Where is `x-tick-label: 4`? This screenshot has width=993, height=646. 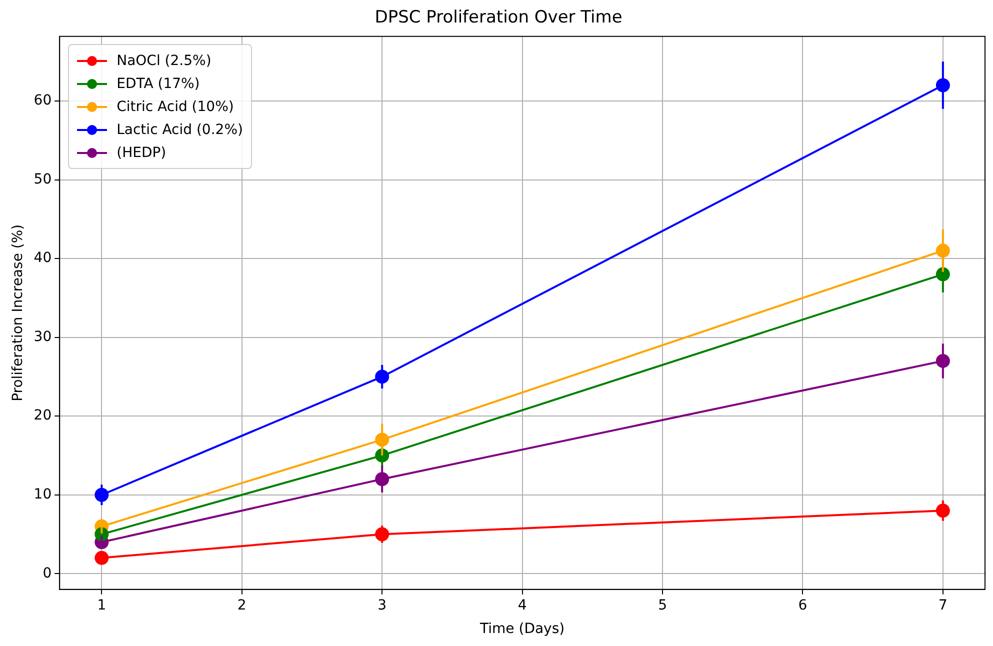 x-tick-label: 4 is located at coordinates (522, 605).